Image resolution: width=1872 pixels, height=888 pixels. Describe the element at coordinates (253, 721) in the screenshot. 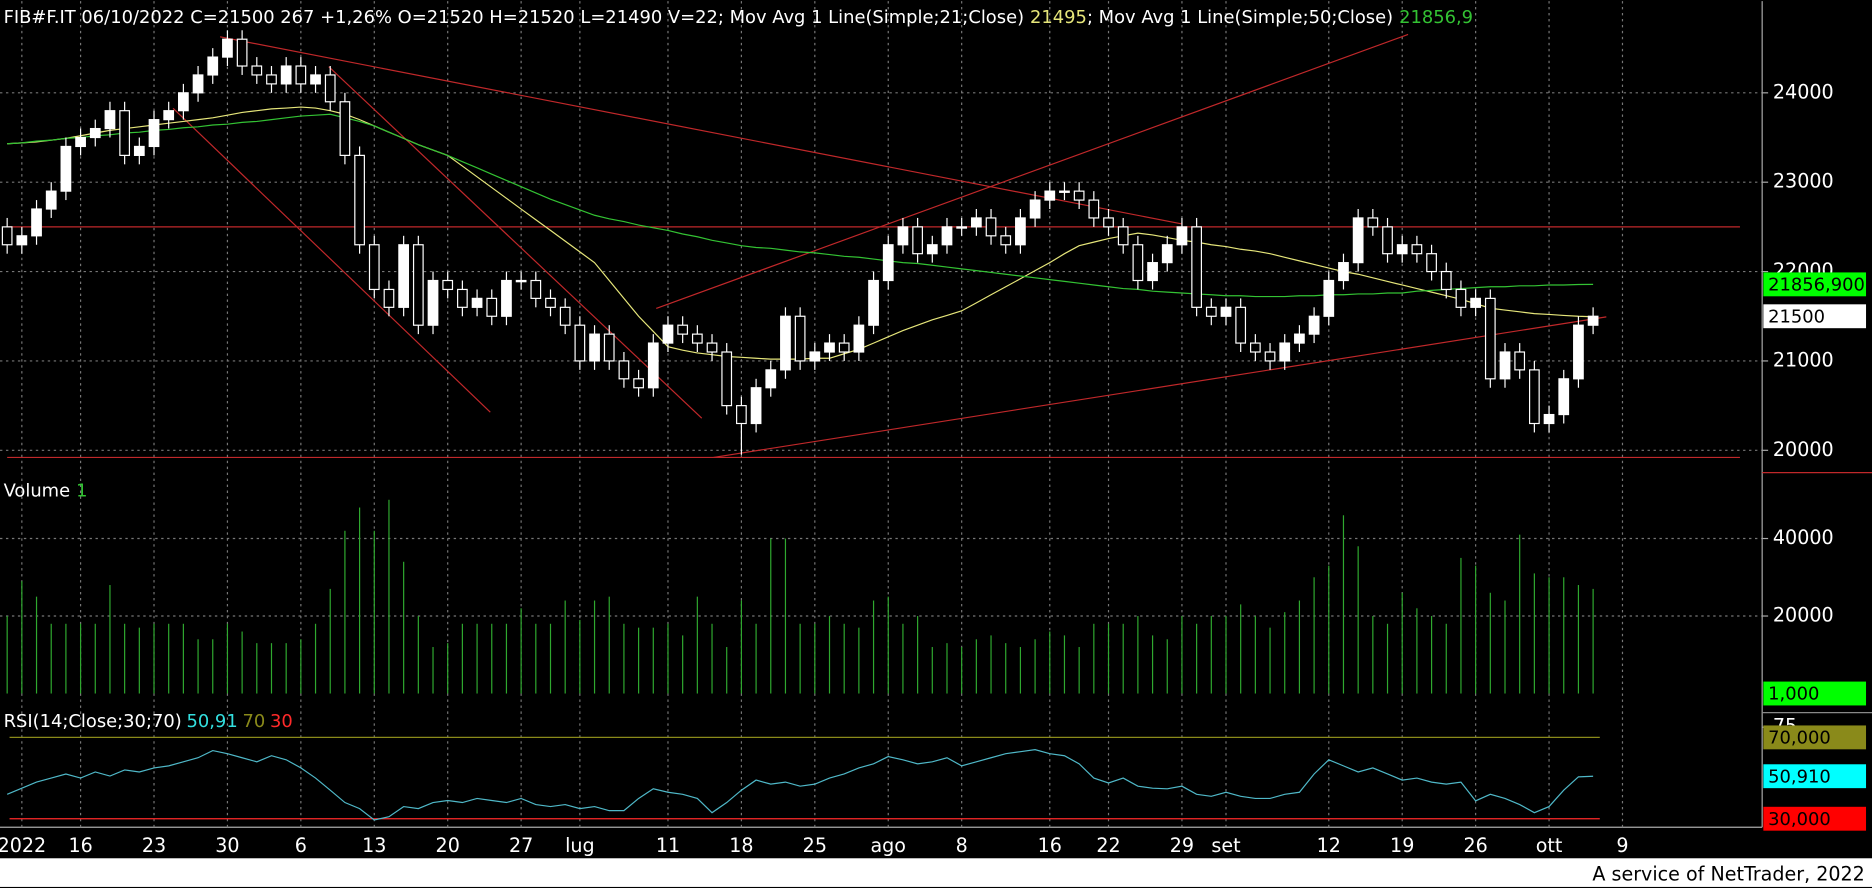

I see `level-label: 70` at that location.